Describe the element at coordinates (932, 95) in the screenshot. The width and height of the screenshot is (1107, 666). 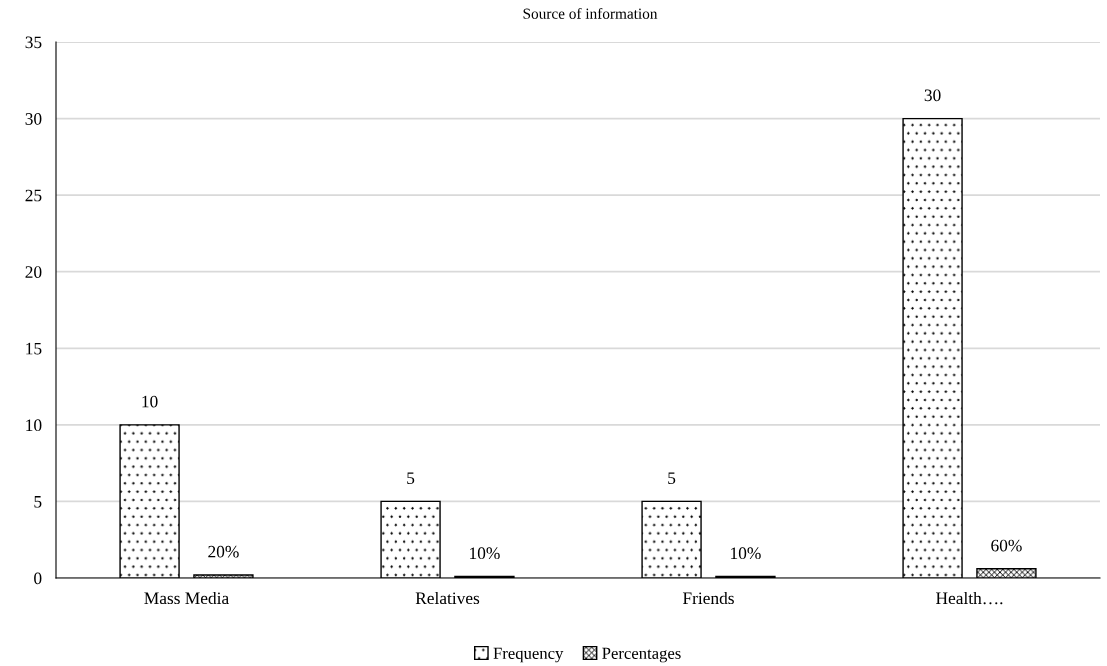
I see `data-label: 30` at that location.